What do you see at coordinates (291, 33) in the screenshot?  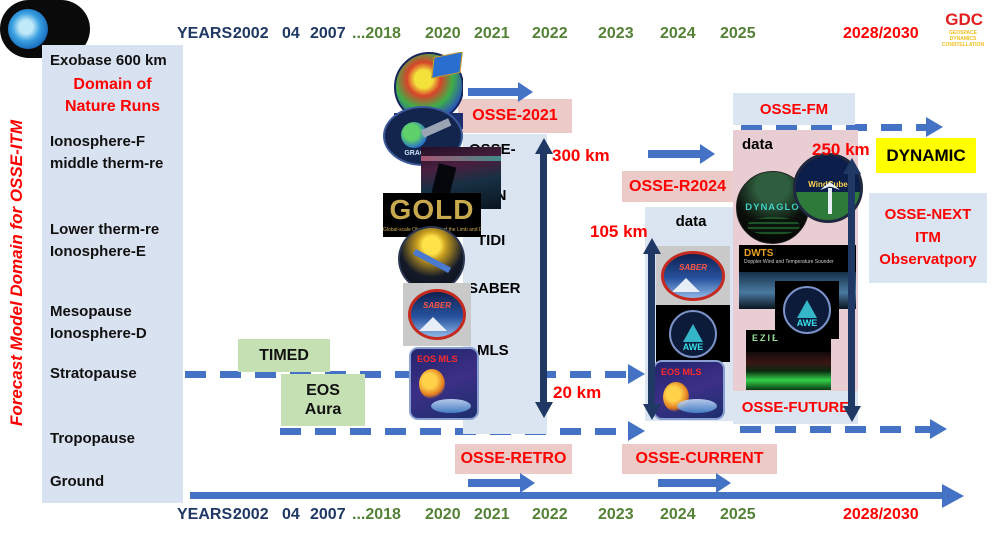 I see `year-label: 04` at bounding box center [291, 33].